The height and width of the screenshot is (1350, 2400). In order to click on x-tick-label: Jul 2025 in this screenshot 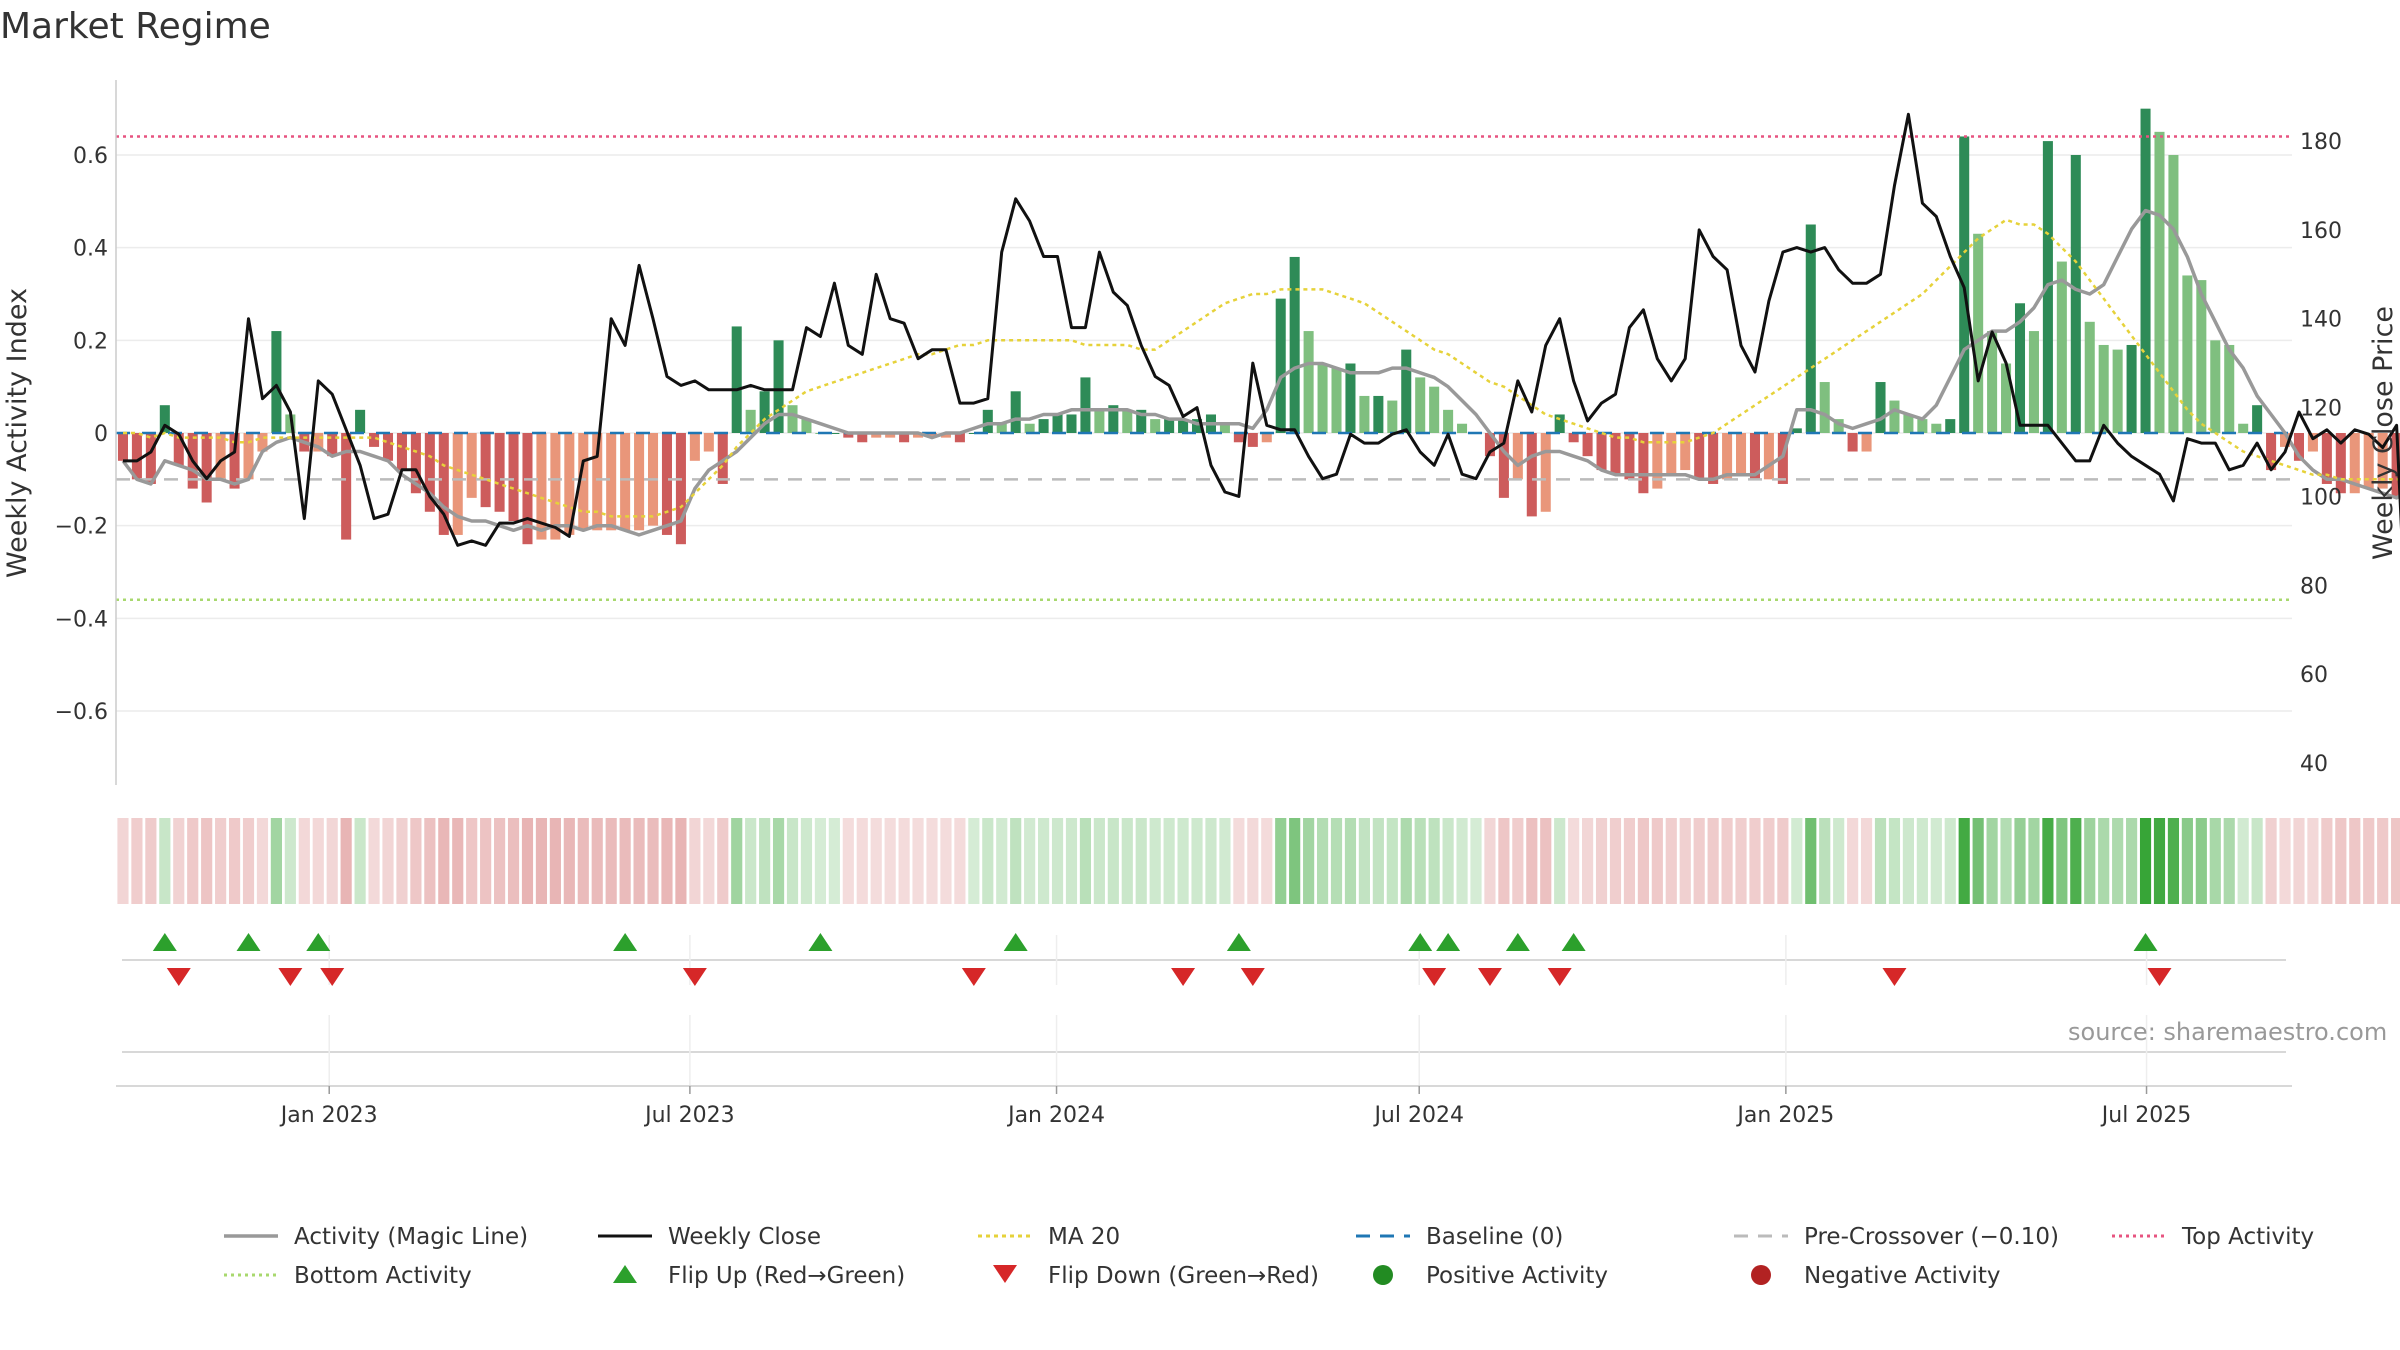, I will do `click(2146, 1115)`.